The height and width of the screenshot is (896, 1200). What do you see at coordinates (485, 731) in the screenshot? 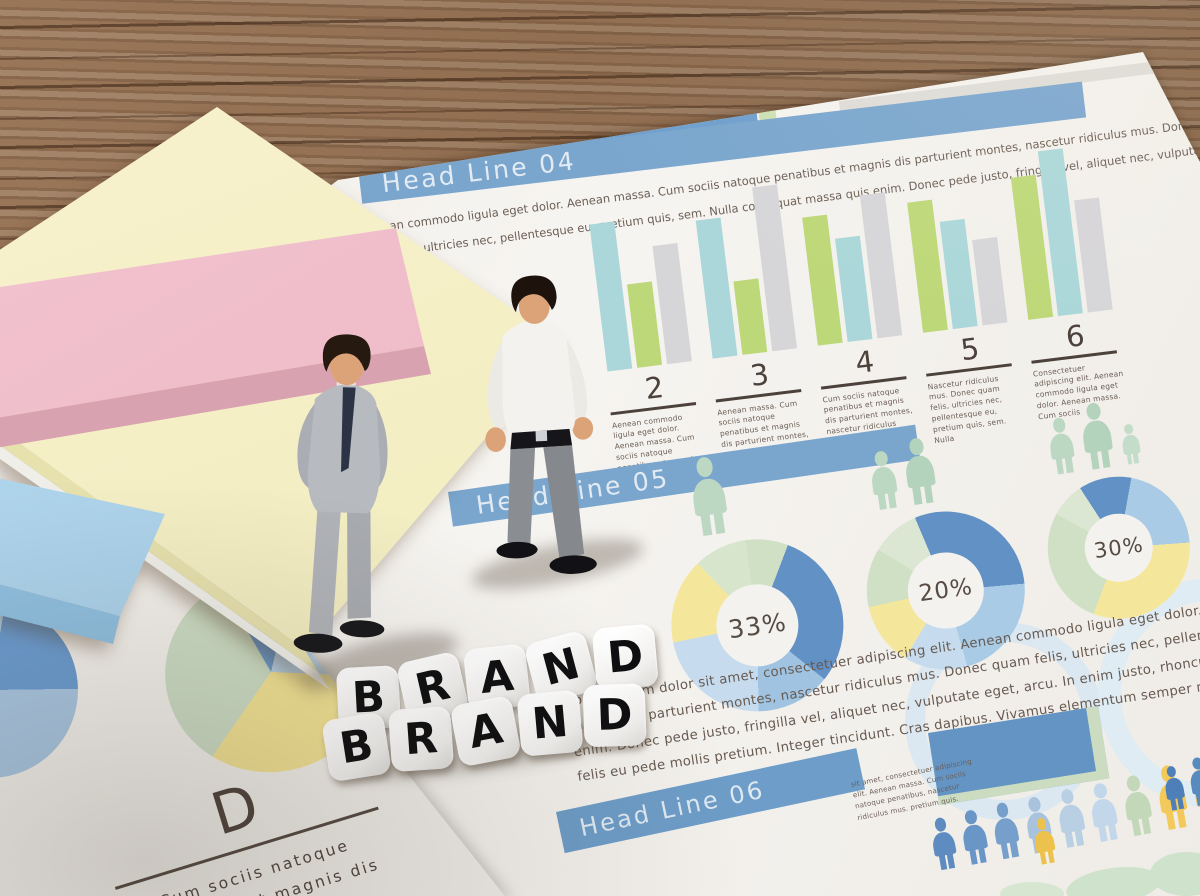
I see `brand-die-A: A` at bounding box center [485, 731].